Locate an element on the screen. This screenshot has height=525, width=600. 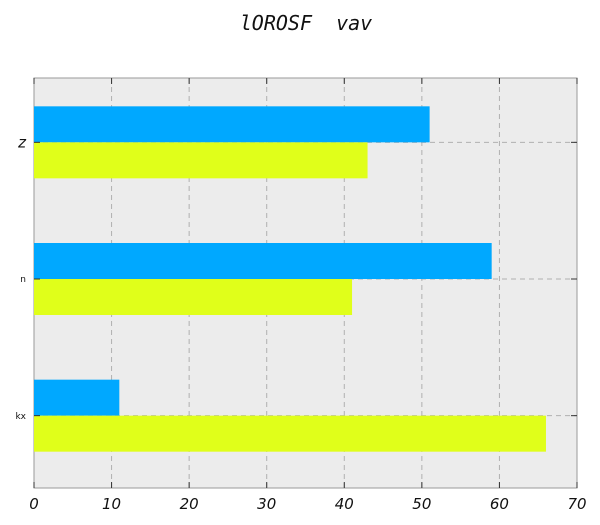
bar-series1-n is located at coordinates (263, 261).